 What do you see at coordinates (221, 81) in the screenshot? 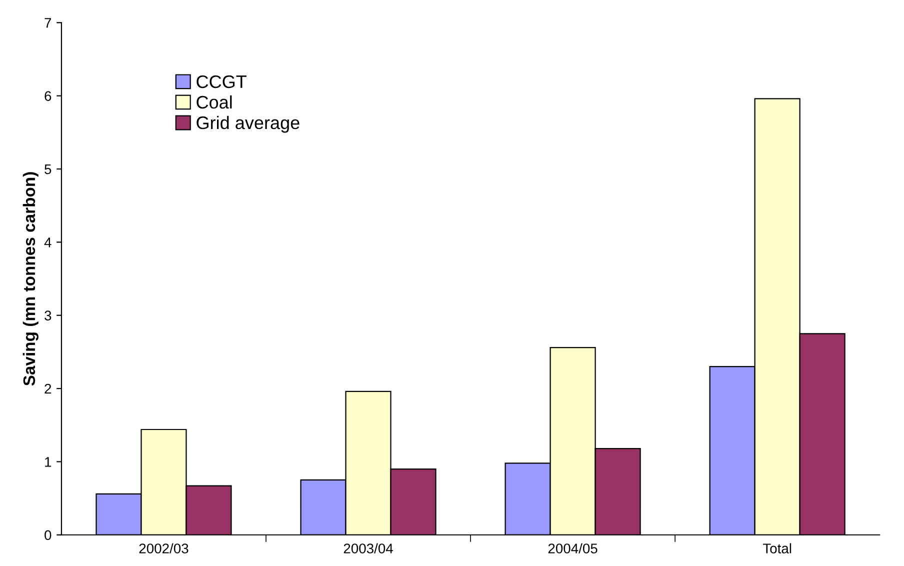
I see `legend-label: CCGT` at bounding box center [221, 81].